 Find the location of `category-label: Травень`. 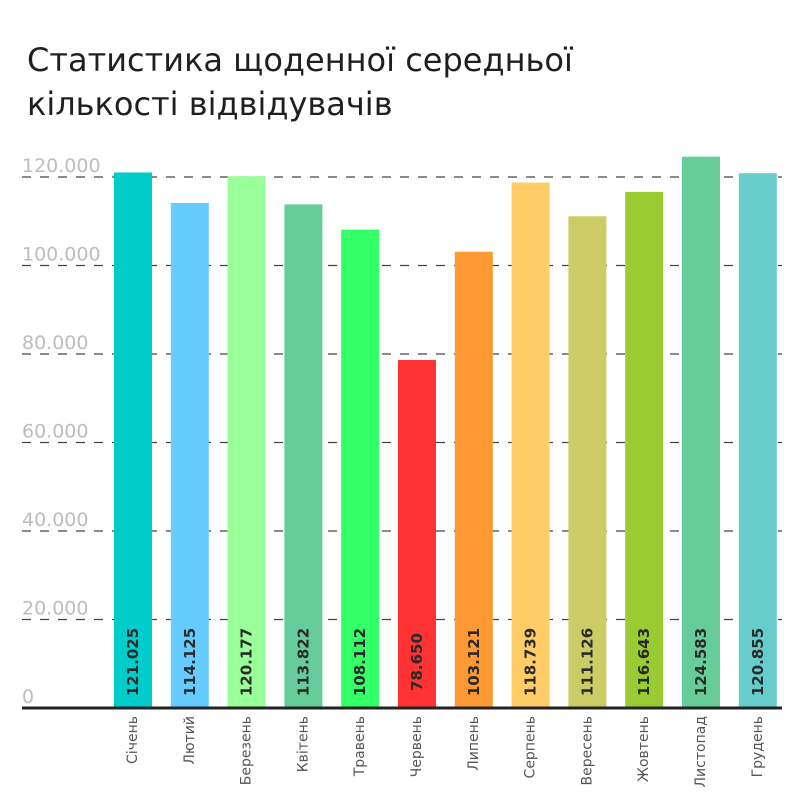

category-label: Травень is located at coordinates (360, 746).